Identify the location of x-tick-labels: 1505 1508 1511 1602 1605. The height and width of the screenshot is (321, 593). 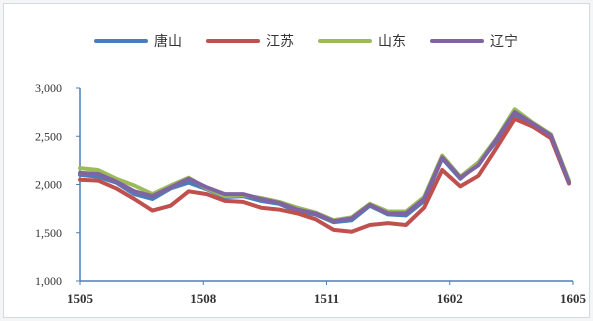
(327, 298).